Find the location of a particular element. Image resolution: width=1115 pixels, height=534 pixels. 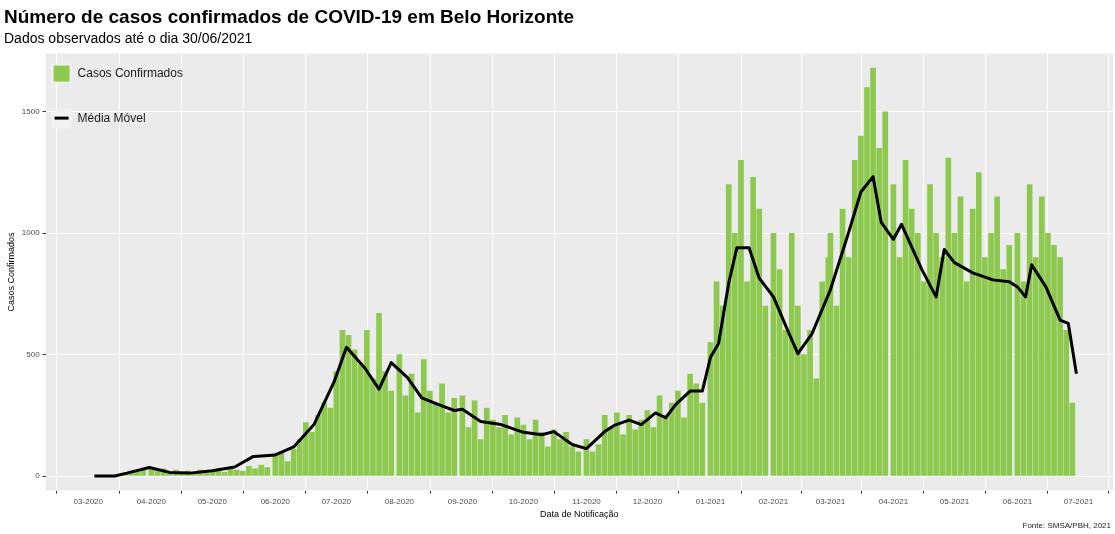

x-tick-label: 04-2021 is located at coordinates (893, 501).